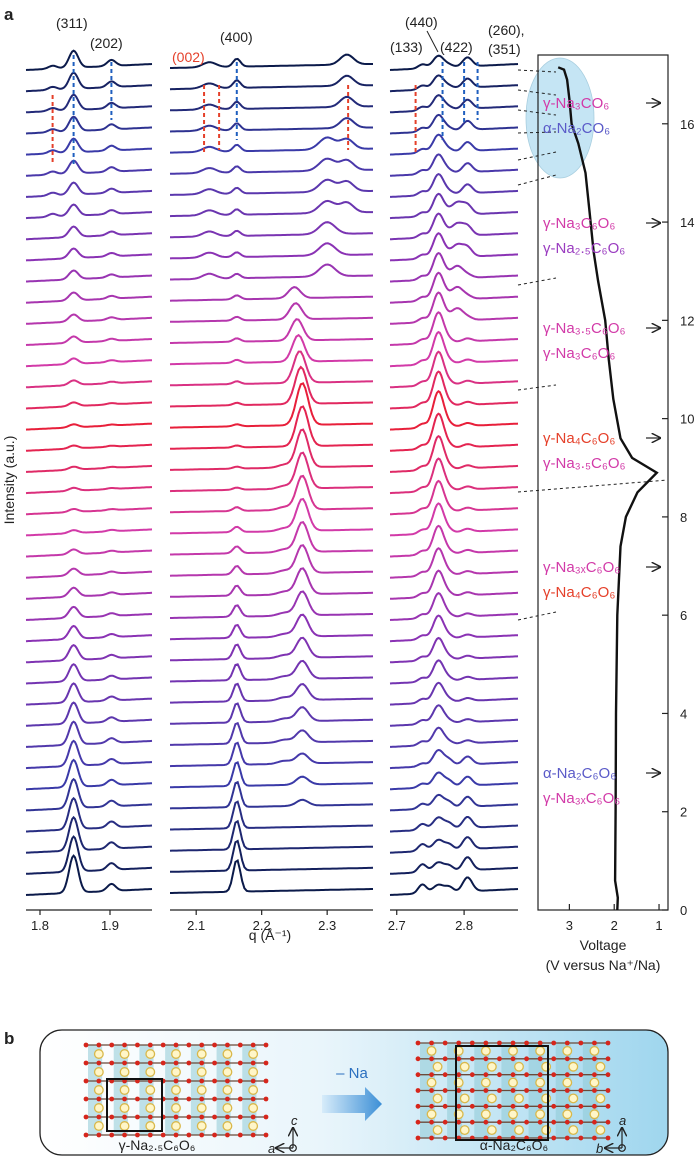 The image size is (700, 1162). I want to click on peak-label-311: (311), so click(72, 23).